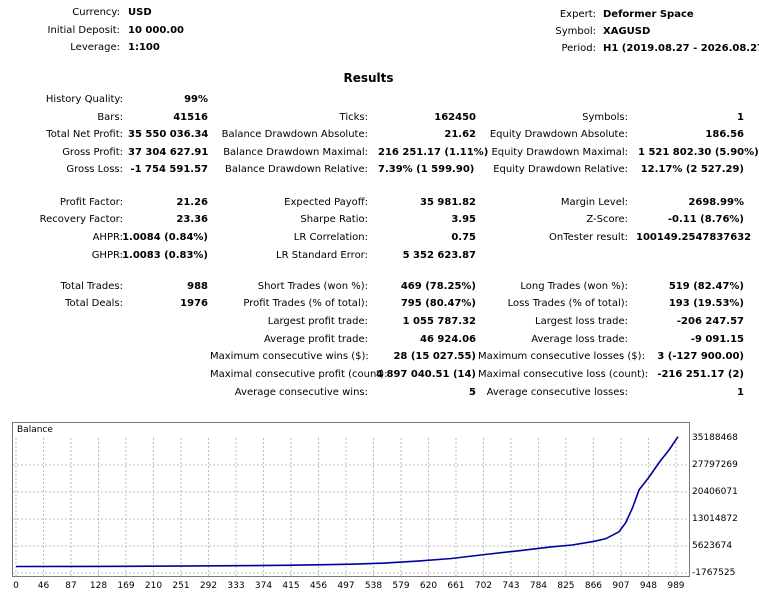 The image size is (759, 600). What do you see at coordinates (581, 321) in the screenshot?
I see `col3-label: Largest loss trade:` at bounding box center [581, 321].